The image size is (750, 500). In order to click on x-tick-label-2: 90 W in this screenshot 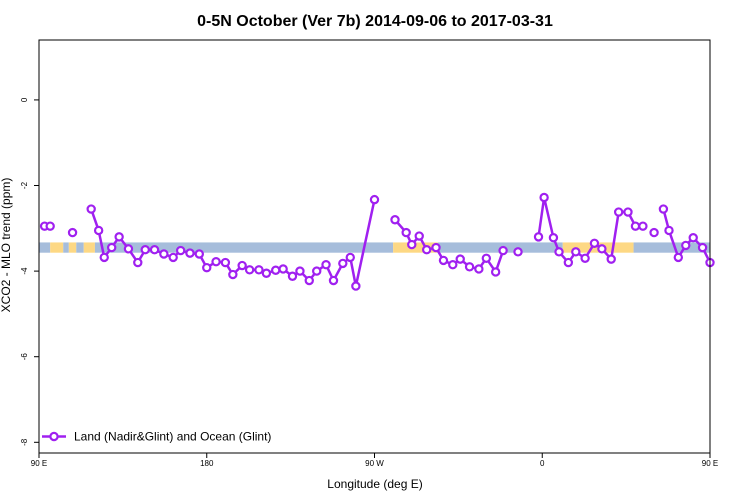, I will do `click(374, 463)`.